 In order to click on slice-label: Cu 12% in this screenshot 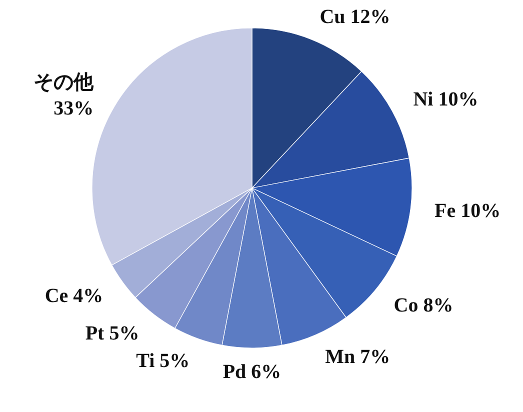, I will do `click(355, 17)`.